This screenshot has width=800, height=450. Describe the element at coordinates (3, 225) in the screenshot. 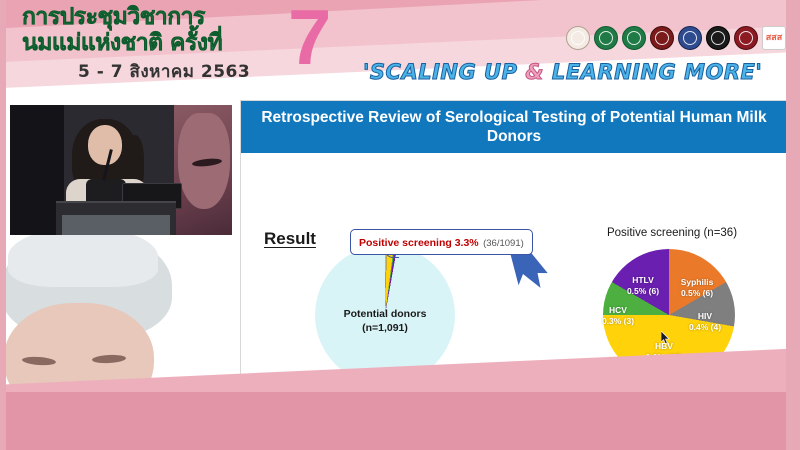

I see `pink-left-border` at that location.